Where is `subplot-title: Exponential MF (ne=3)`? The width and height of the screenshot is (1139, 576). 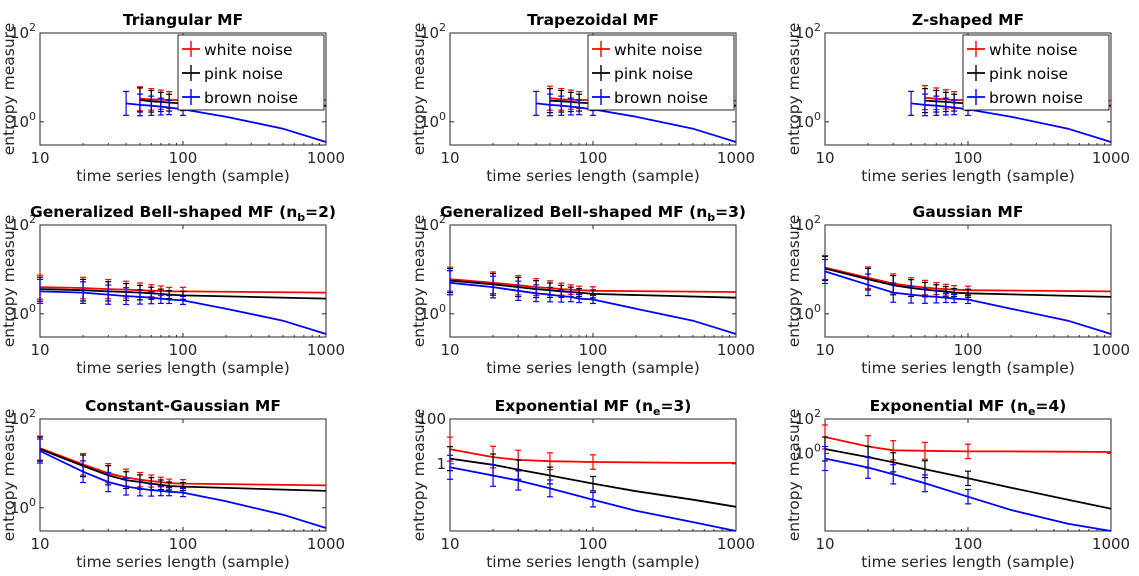
subplot-title: Exponential MF (ne=3) is located at coordinates (593, 407).